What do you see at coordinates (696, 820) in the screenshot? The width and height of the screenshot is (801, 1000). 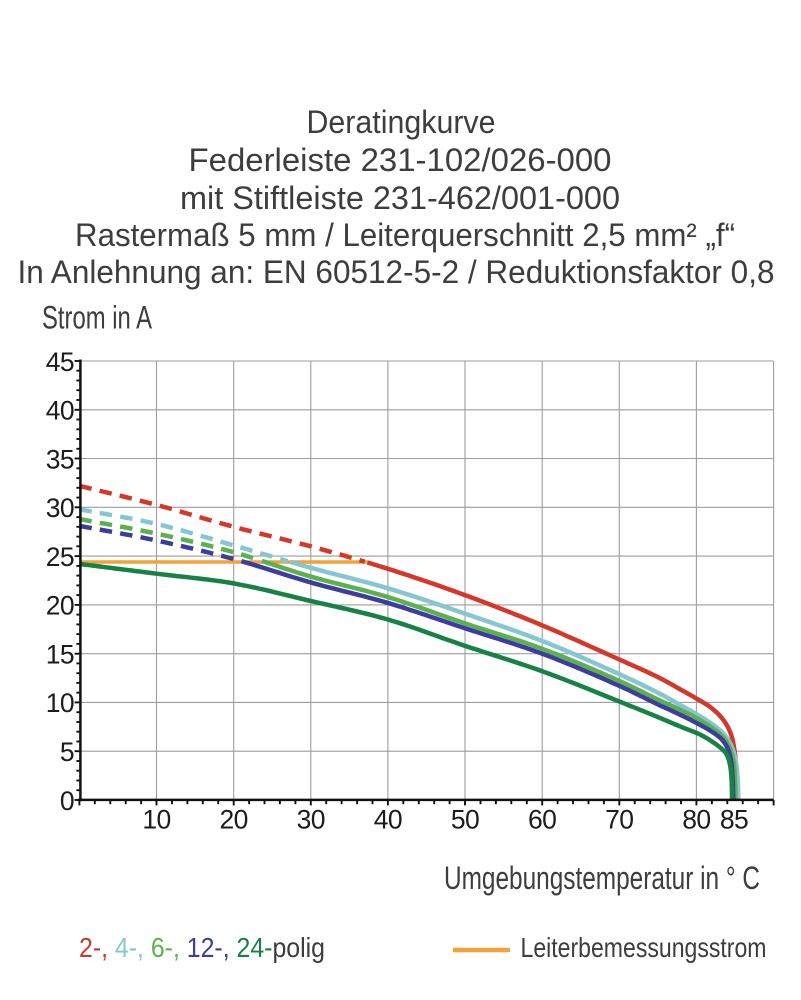 I see `svg-text: 80` at bounding box center [696, 820].